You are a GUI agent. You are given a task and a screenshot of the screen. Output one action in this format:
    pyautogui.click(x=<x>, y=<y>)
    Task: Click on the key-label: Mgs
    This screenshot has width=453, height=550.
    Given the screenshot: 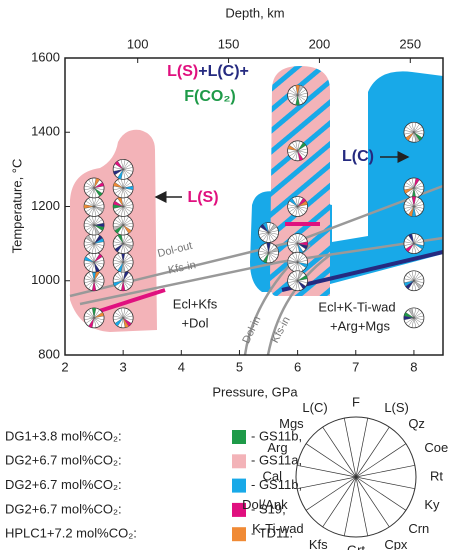 What is the action you would take?
    pyautogui.click(x=291, y=423)
    